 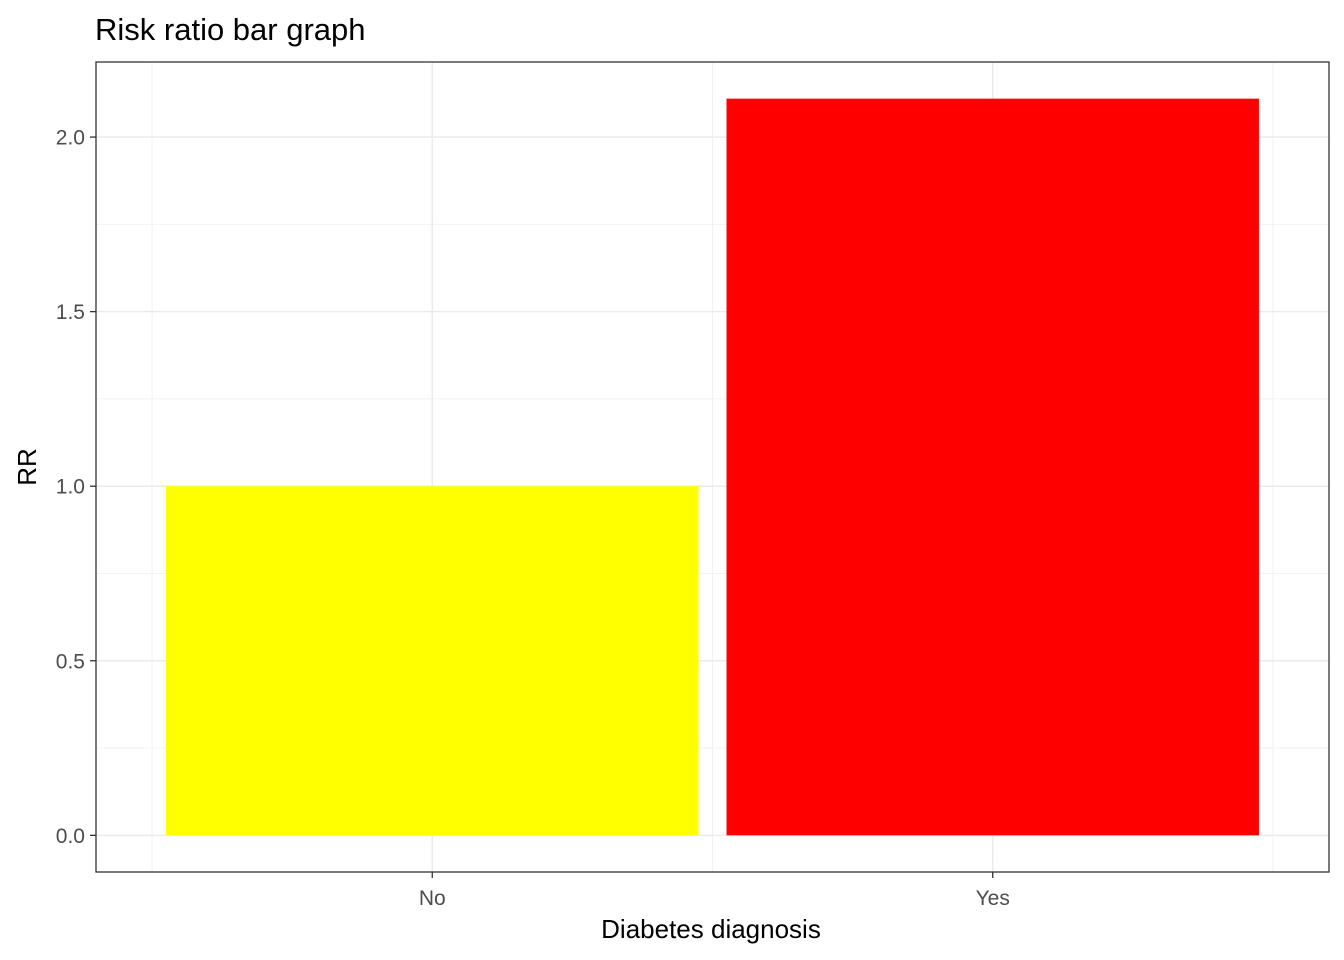 I want to click on chart-title: Risk ratio bar graph, so click(x=230, y=29).